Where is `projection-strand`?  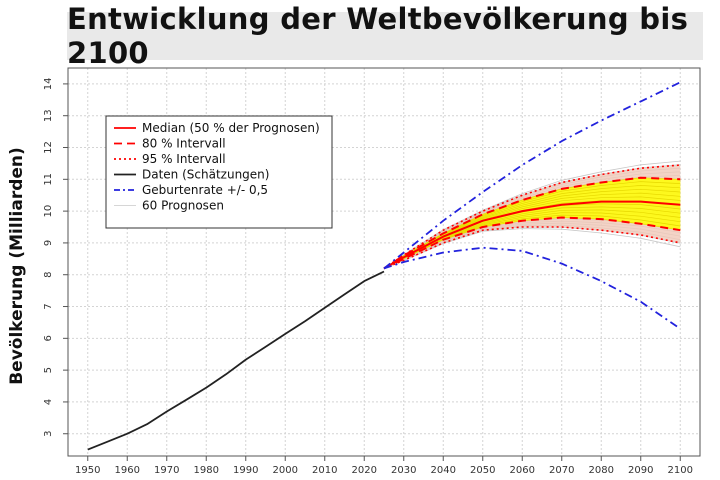 projection-strand is located at coordinates (532, 240).